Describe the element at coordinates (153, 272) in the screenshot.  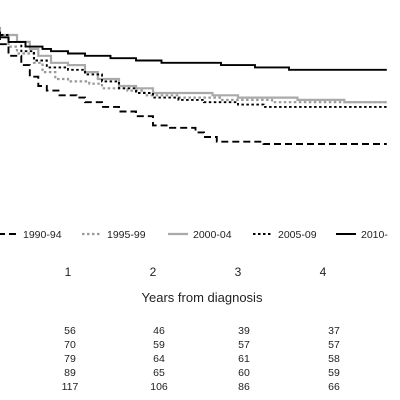
I see `x-tick-label-2: 2` at that location.